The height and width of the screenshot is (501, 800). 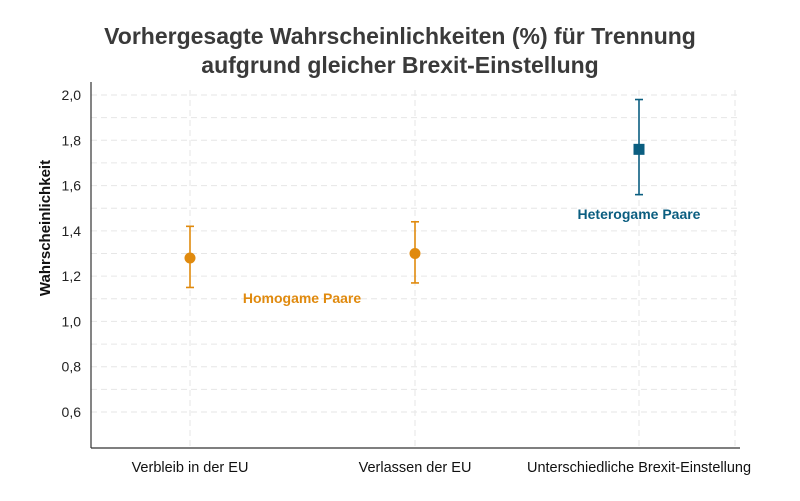 What do you see at coordinates (72, 231) in the screenshot?
I see `y-tick-label: 1,4` at bounding box center [72, 231].